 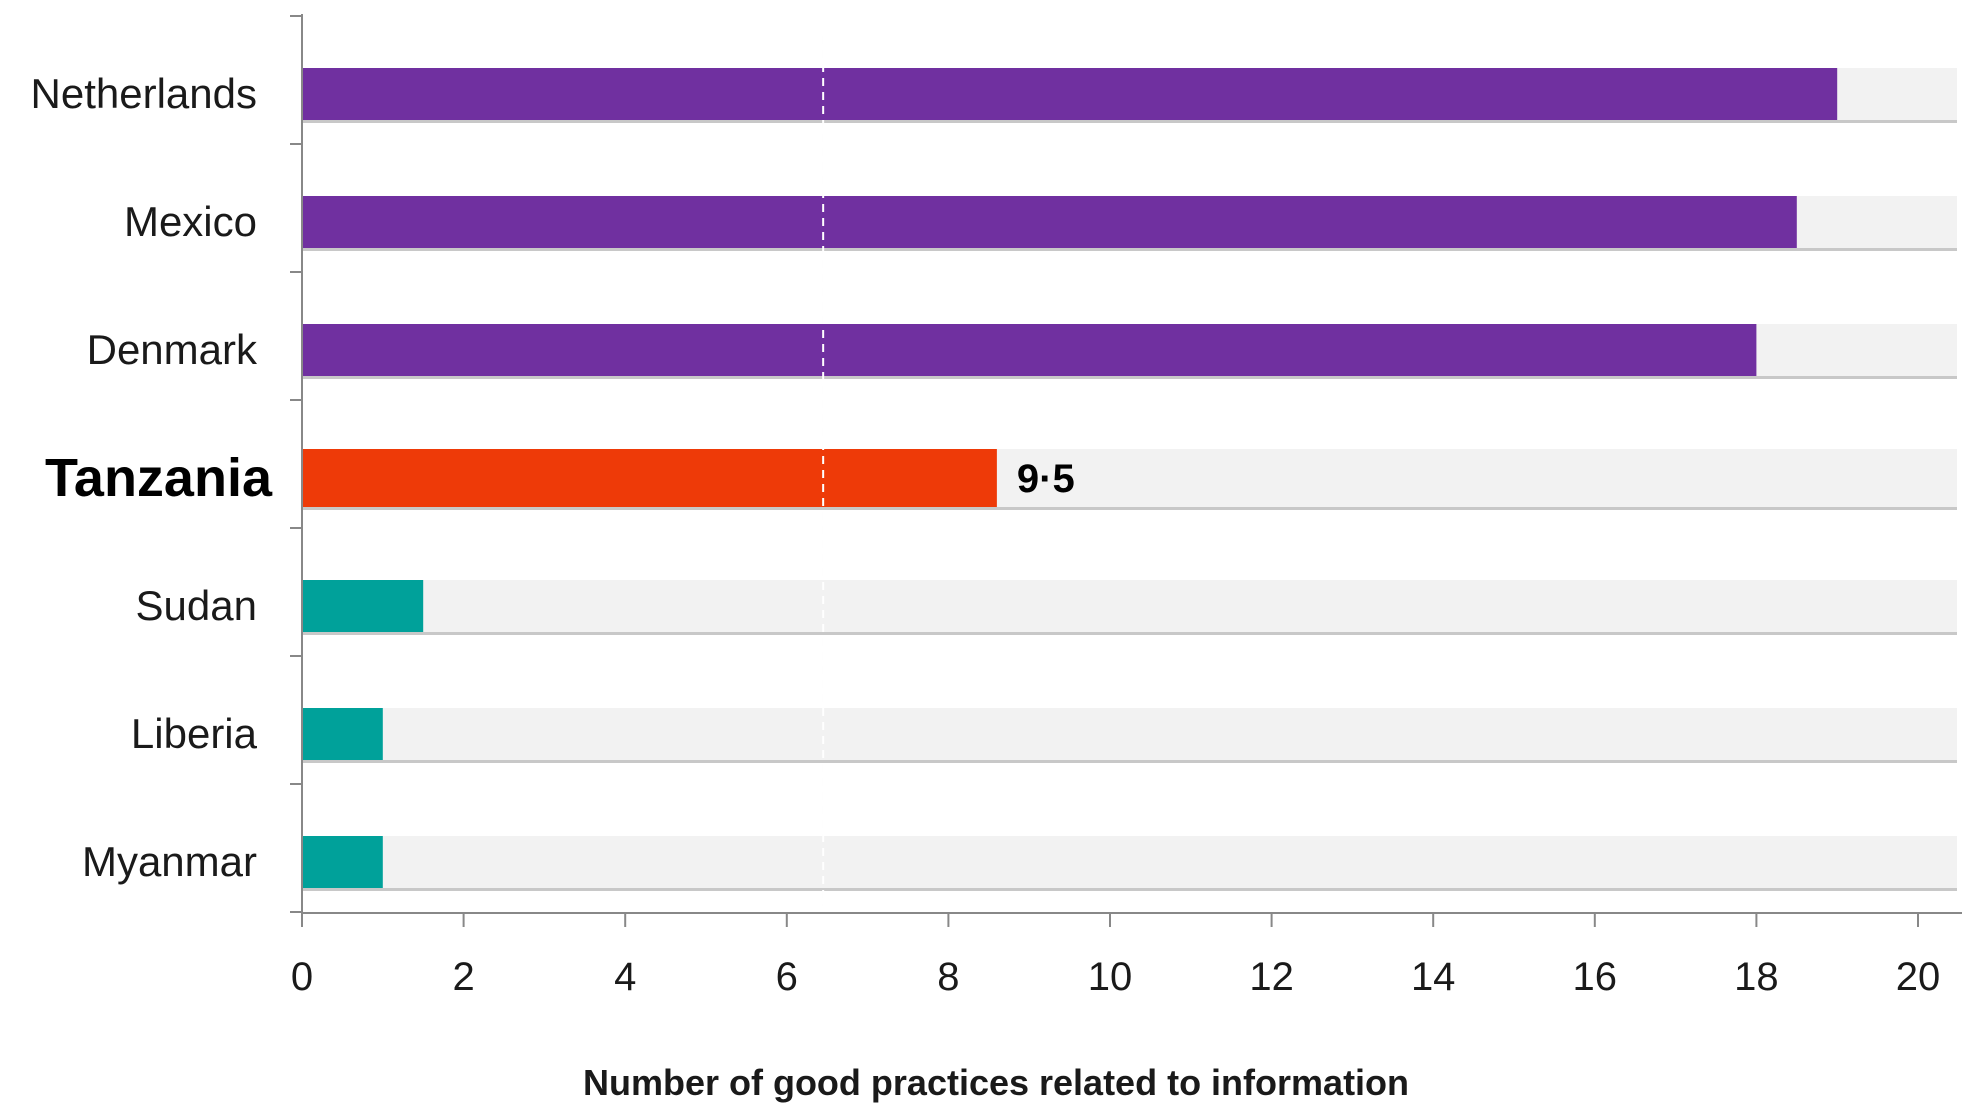 I want to click on track-liberia, so click(x=1129, y=734).